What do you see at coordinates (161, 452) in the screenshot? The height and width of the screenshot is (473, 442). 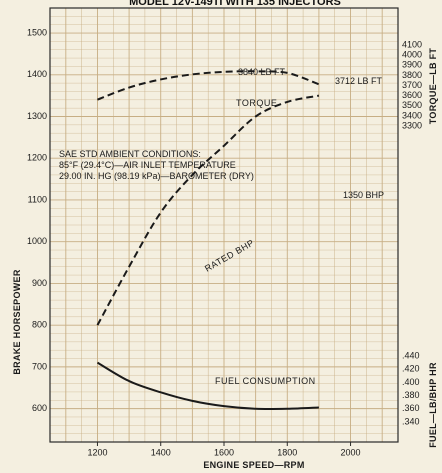 I see `x-tick-label: 1400` at bounding box center [161, 452].